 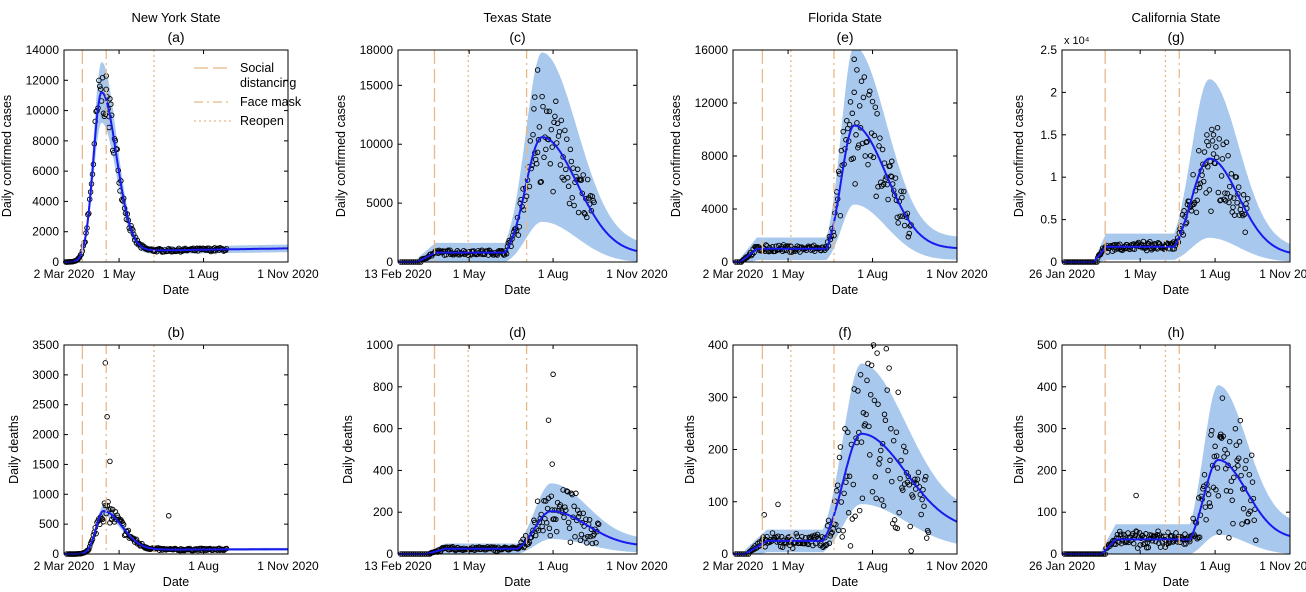 What do you see at coordinates (845, 17) in the screenshot?
I see `state-title: Florida State` at bounding box center [845, 17].